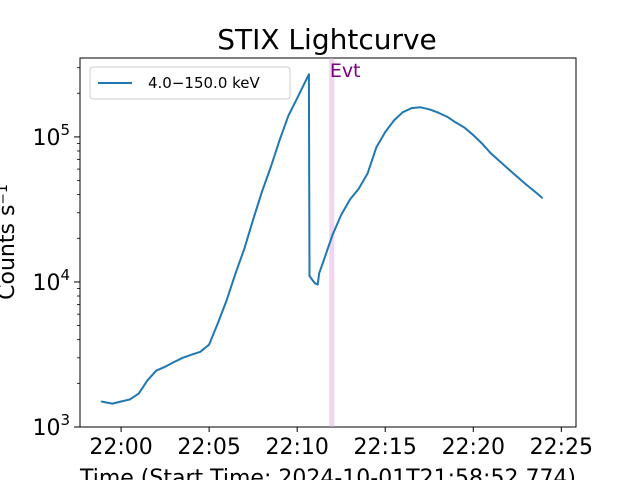  I want to click on x-tick-label: 22:00, so click(120, 447).